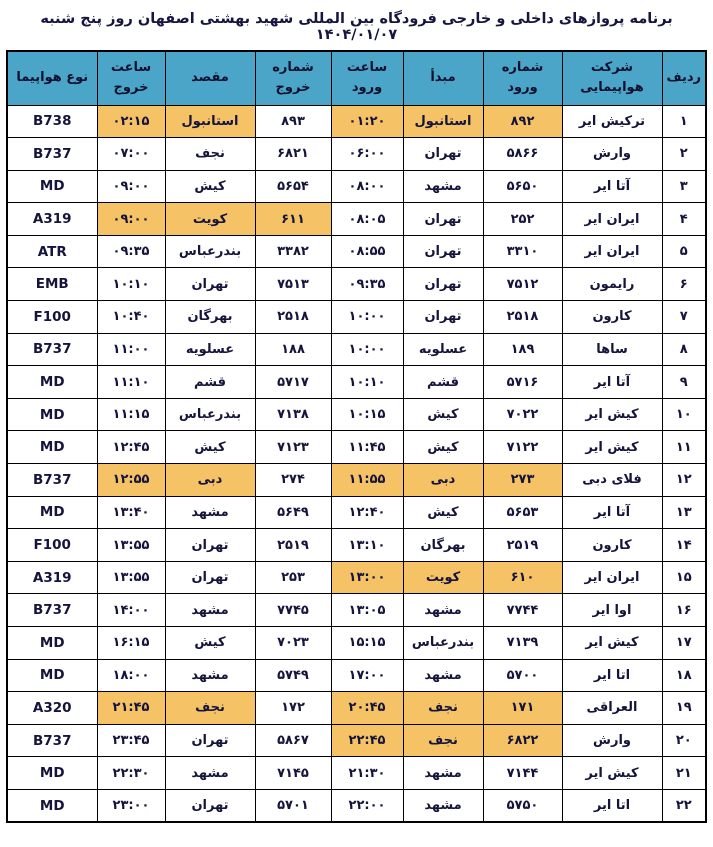 Image resolution: width=713 pixels, height=847 pixels. What do you see at coordinates (131, 251) in the screenshot?
I see `cell-departure-time: ۰۹:۳۵` at bounding box center [131, 251].